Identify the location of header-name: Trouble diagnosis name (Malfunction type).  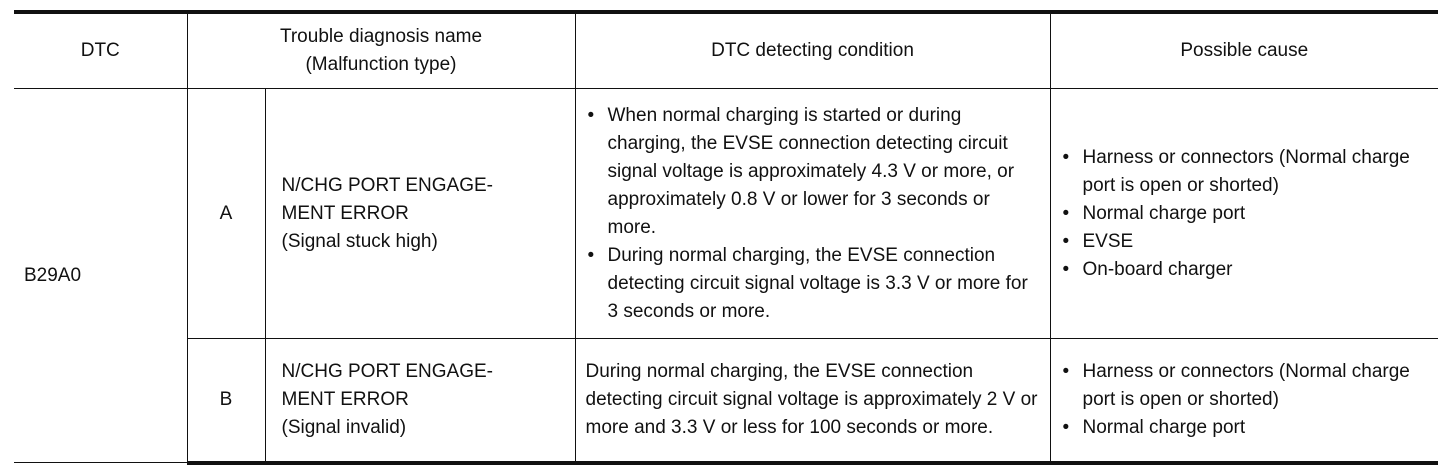
(381, 49).